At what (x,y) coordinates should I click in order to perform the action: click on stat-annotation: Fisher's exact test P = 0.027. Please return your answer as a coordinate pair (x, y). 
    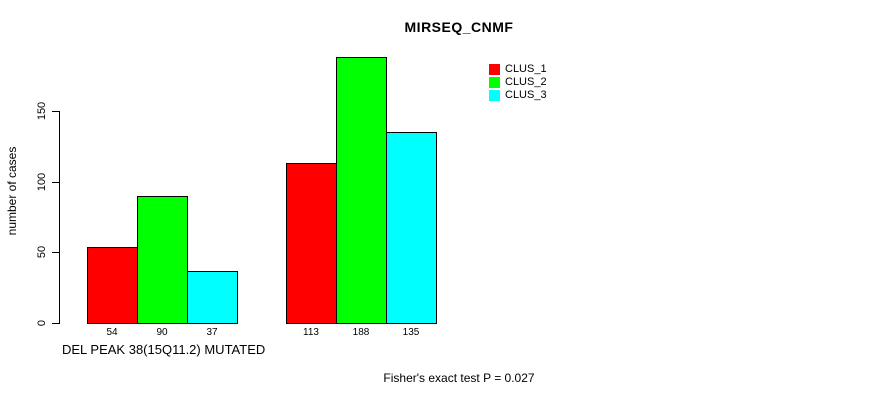
    Looking at the image, I should click on (459, 378).